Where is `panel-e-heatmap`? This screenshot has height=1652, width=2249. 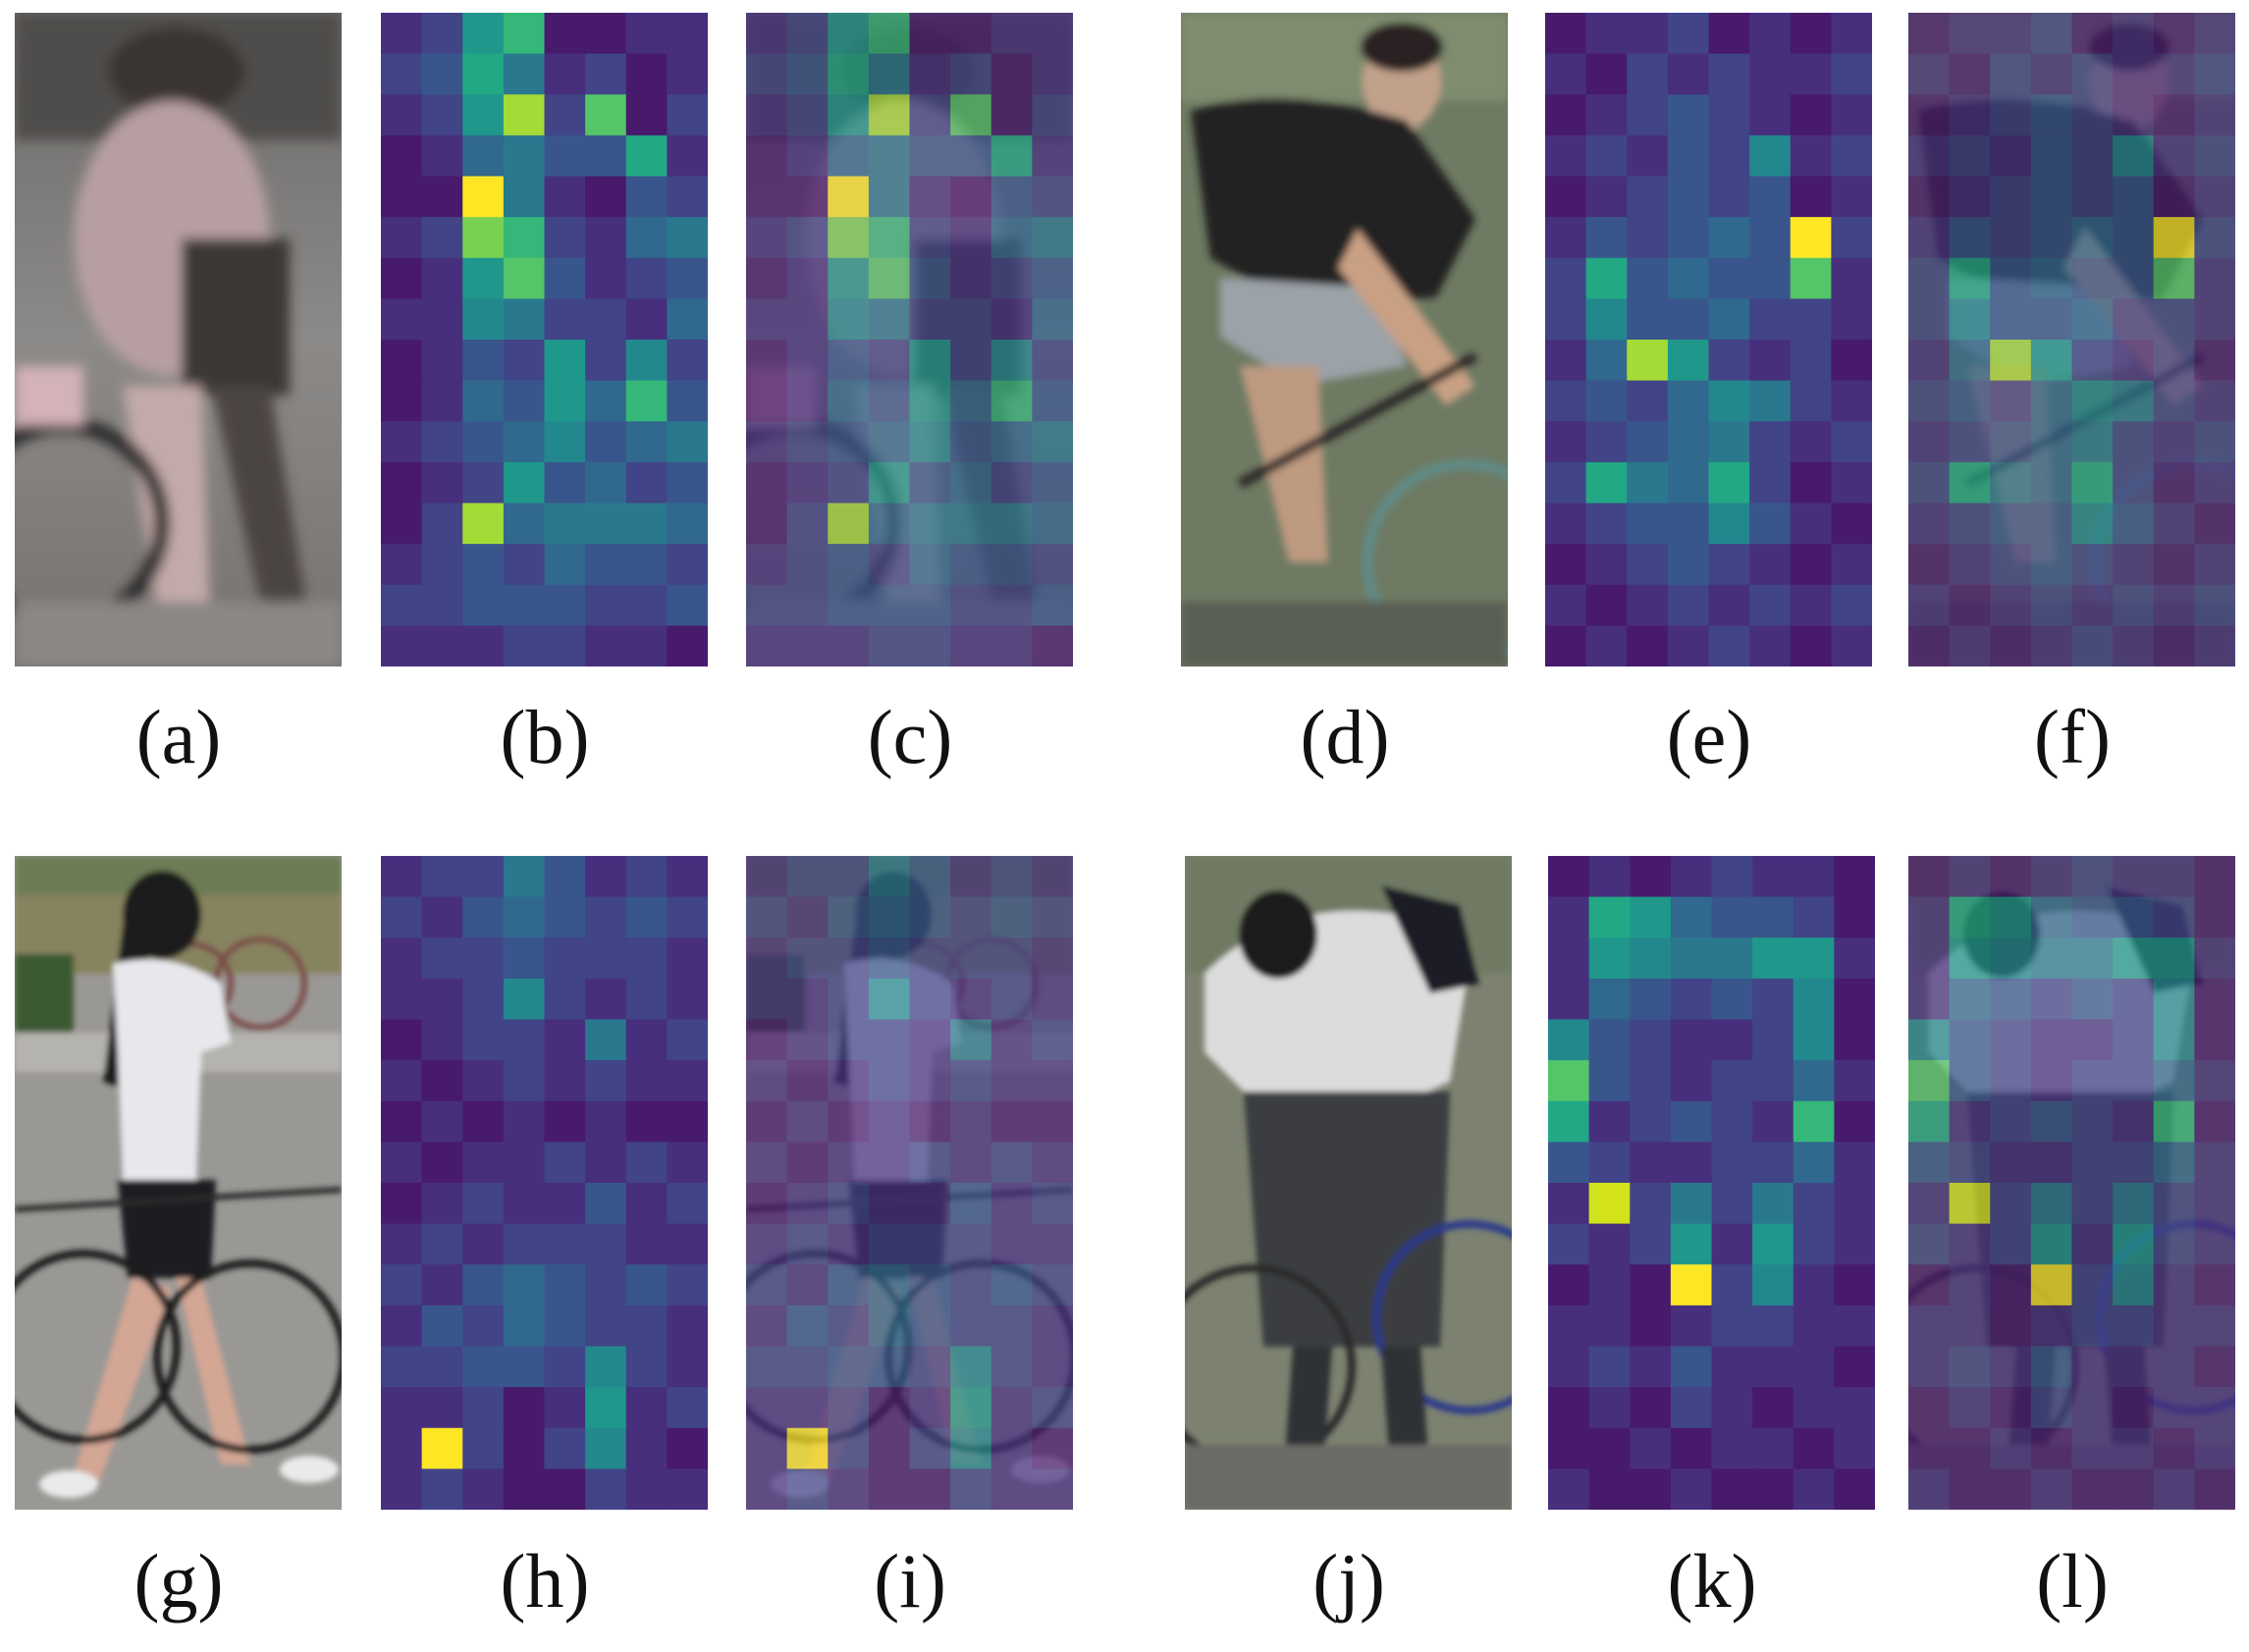
panel-e-heatmap is located at coordinates (1708, 339).